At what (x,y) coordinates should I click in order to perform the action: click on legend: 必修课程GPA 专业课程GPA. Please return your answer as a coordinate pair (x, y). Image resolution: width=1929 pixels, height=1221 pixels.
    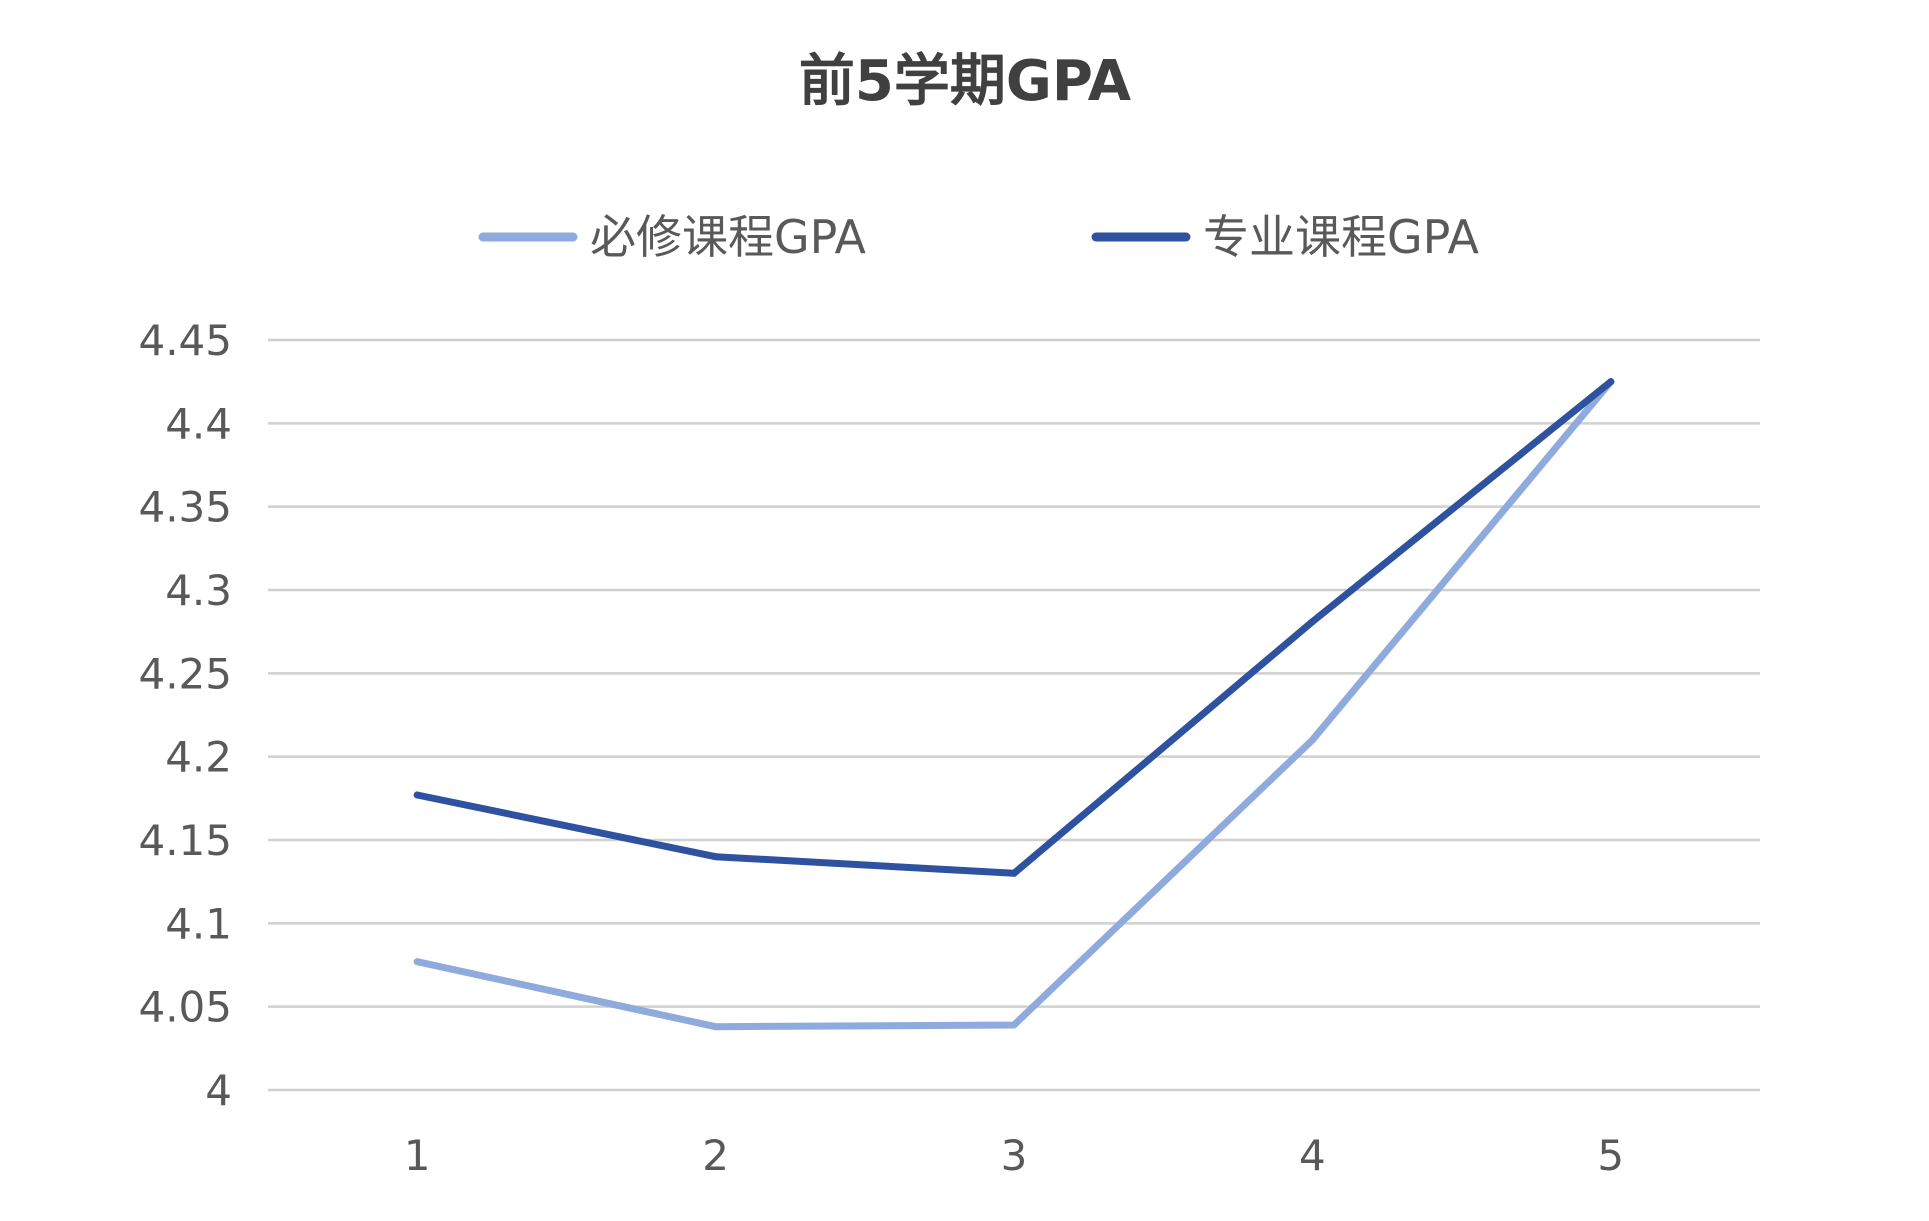
    Looking at the image, I should click on (978, 237).